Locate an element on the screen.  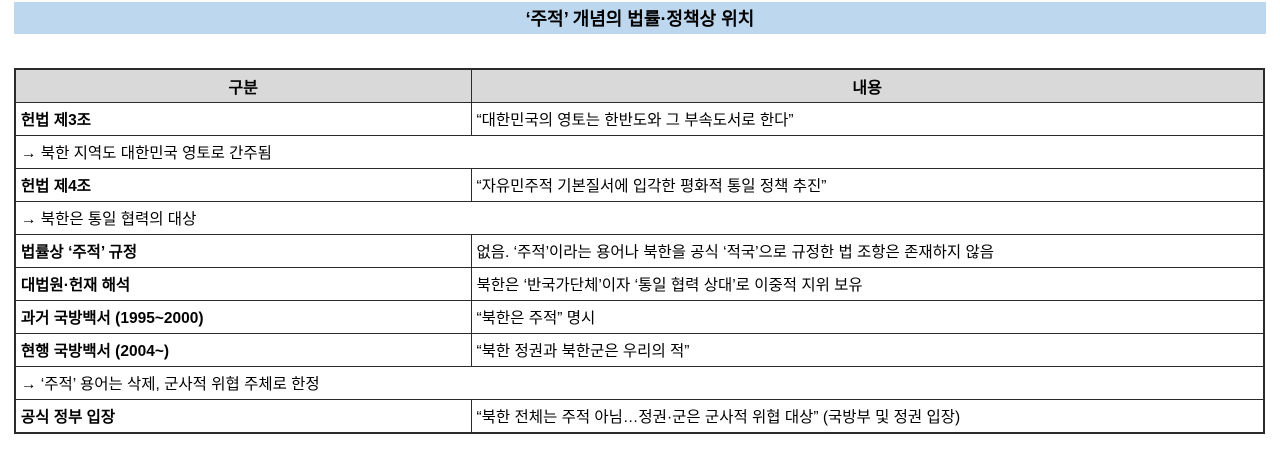
table-row: 과거 국방백서 (1995~2000) “북한은 주적” 명시 is located at coordinates (639, 317).